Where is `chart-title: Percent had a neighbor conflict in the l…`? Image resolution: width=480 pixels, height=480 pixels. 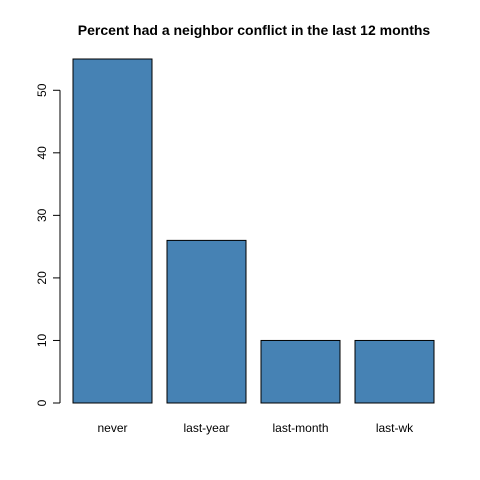
chart-title: Percent had a neighbor conflict in the l… is located at coordinates (254, 30).